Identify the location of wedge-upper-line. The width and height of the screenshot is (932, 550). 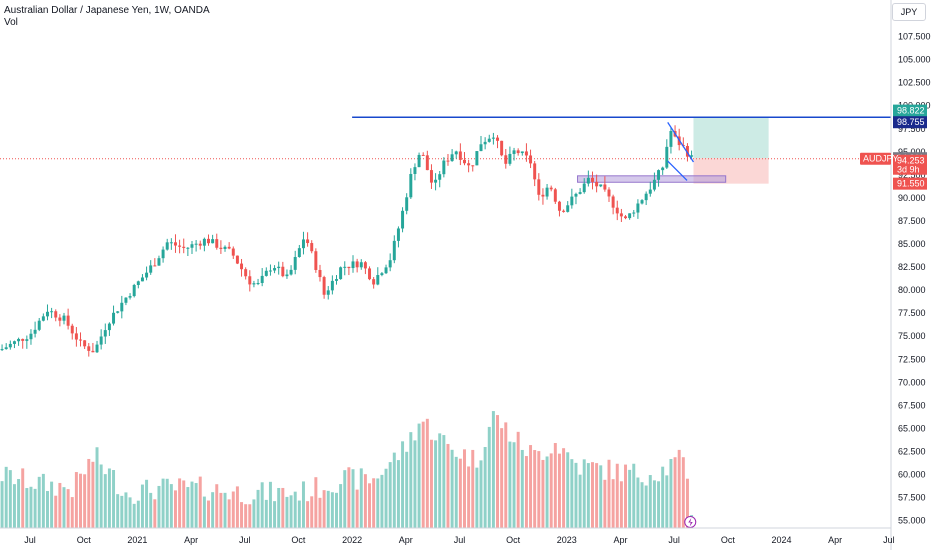
(681, 142).